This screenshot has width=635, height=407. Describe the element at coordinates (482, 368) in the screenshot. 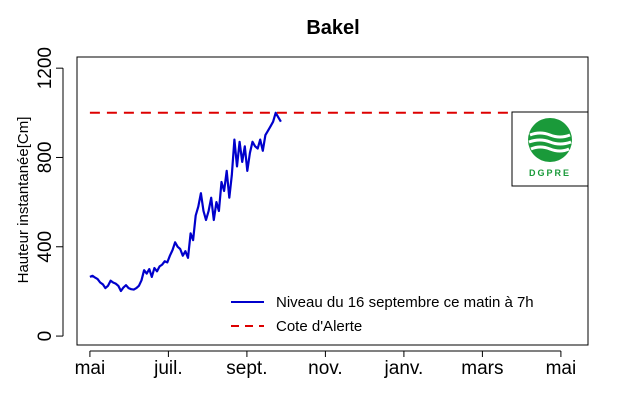

I see `x-tick-label: mars` at that location.